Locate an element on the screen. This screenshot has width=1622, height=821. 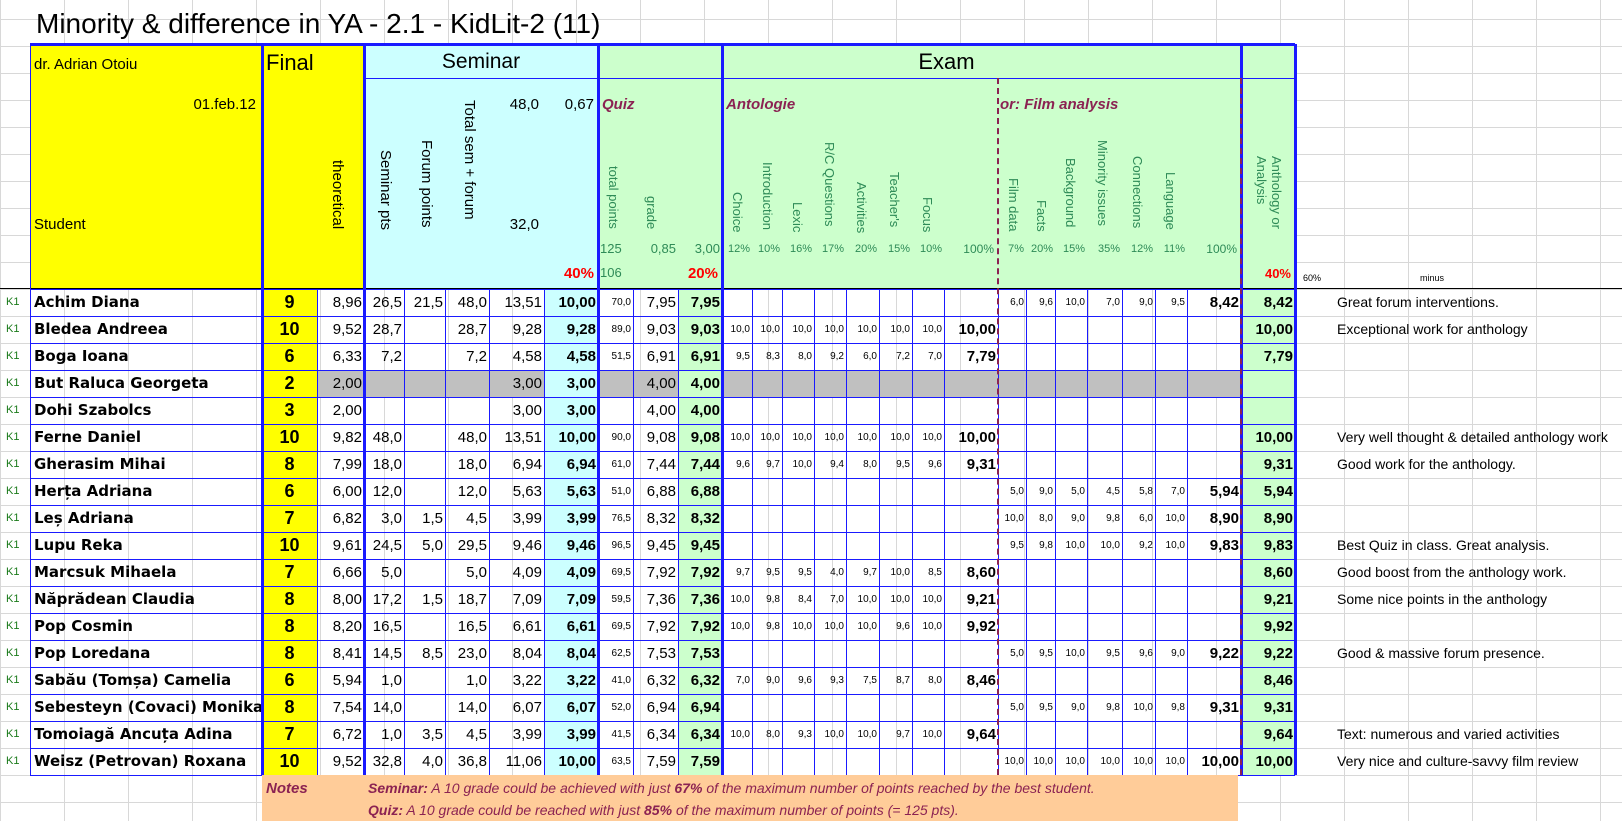
antologie-score: 7,0 is located at coordinates (743, 680).